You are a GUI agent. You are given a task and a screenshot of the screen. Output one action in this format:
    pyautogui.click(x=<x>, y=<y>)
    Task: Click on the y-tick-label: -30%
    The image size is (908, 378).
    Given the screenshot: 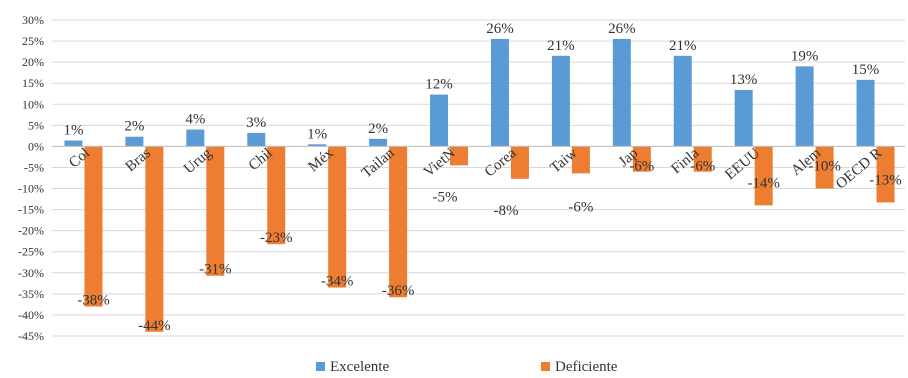 What is the action you would take?
    pyautogui.click(x=31, y=273)
    